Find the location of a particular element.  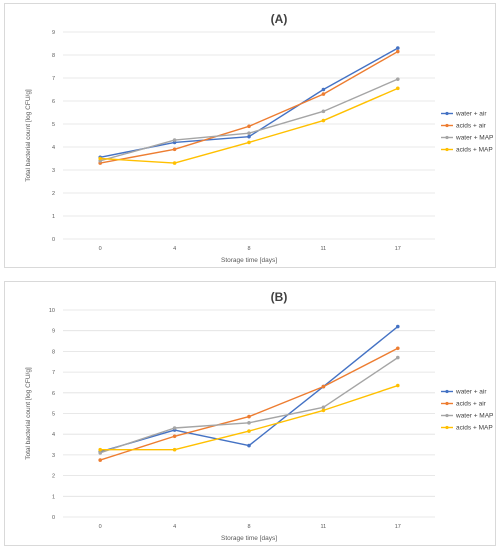

chart-a-x-tick-label: 4 is located at coordinates (174, 249).